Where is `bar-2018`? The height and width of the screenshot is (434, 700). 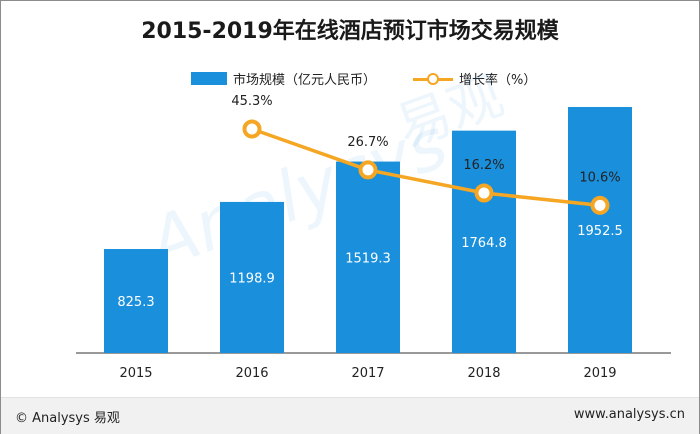 bar-2018 is located at coordinates (484, 241).